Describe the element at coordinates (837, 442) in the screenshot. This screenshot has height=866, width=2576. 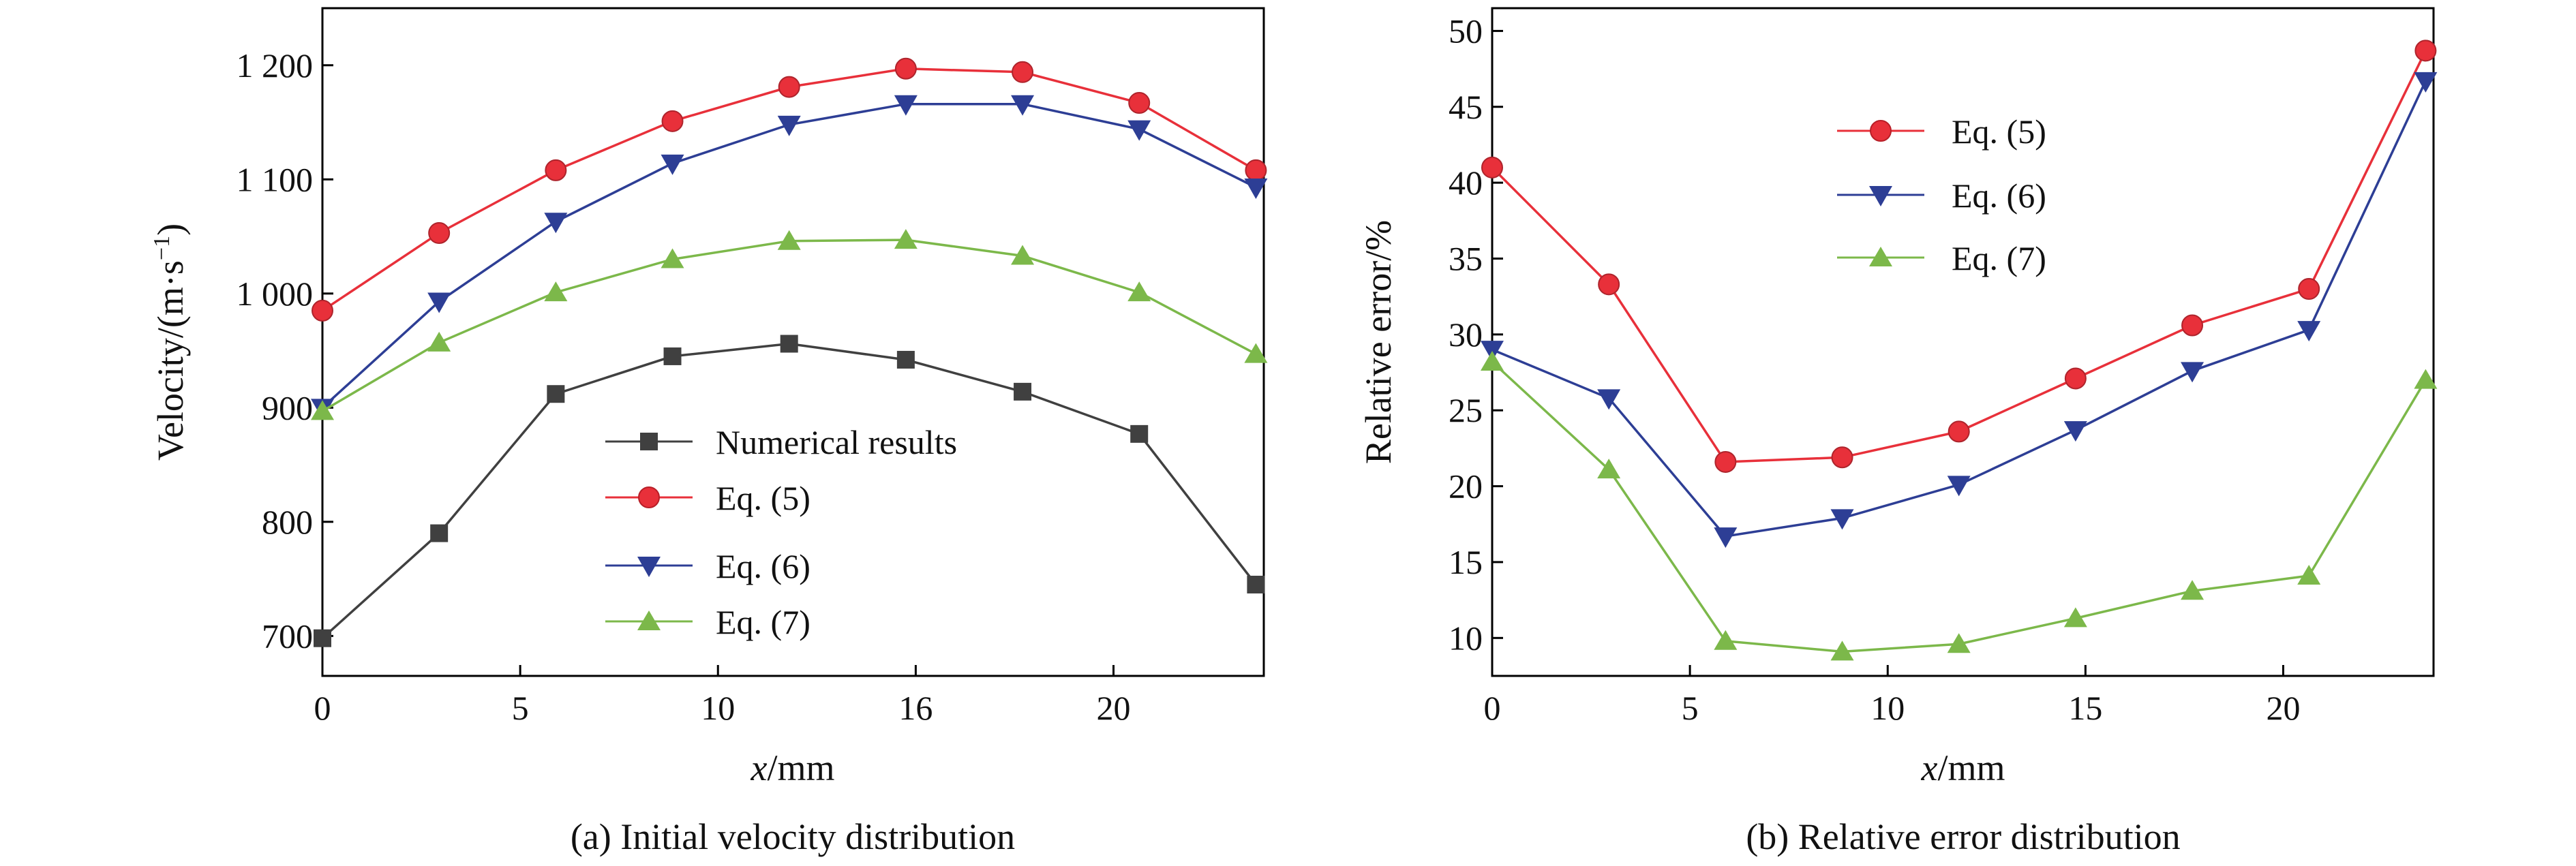
I see `legend-label-numerical: Numerical results` at that location.